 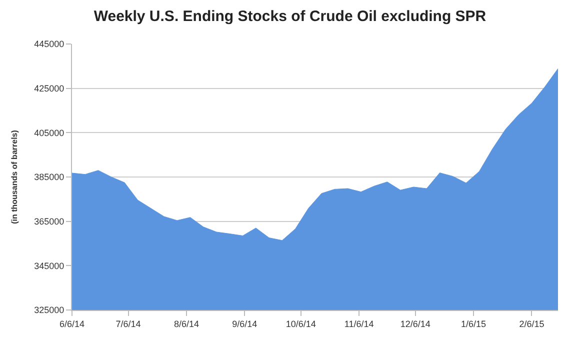 What do you see at coordinates (49, 44) in the screenshot?
I see `y-tick-label: 445000` at bounding box center [49, 44].